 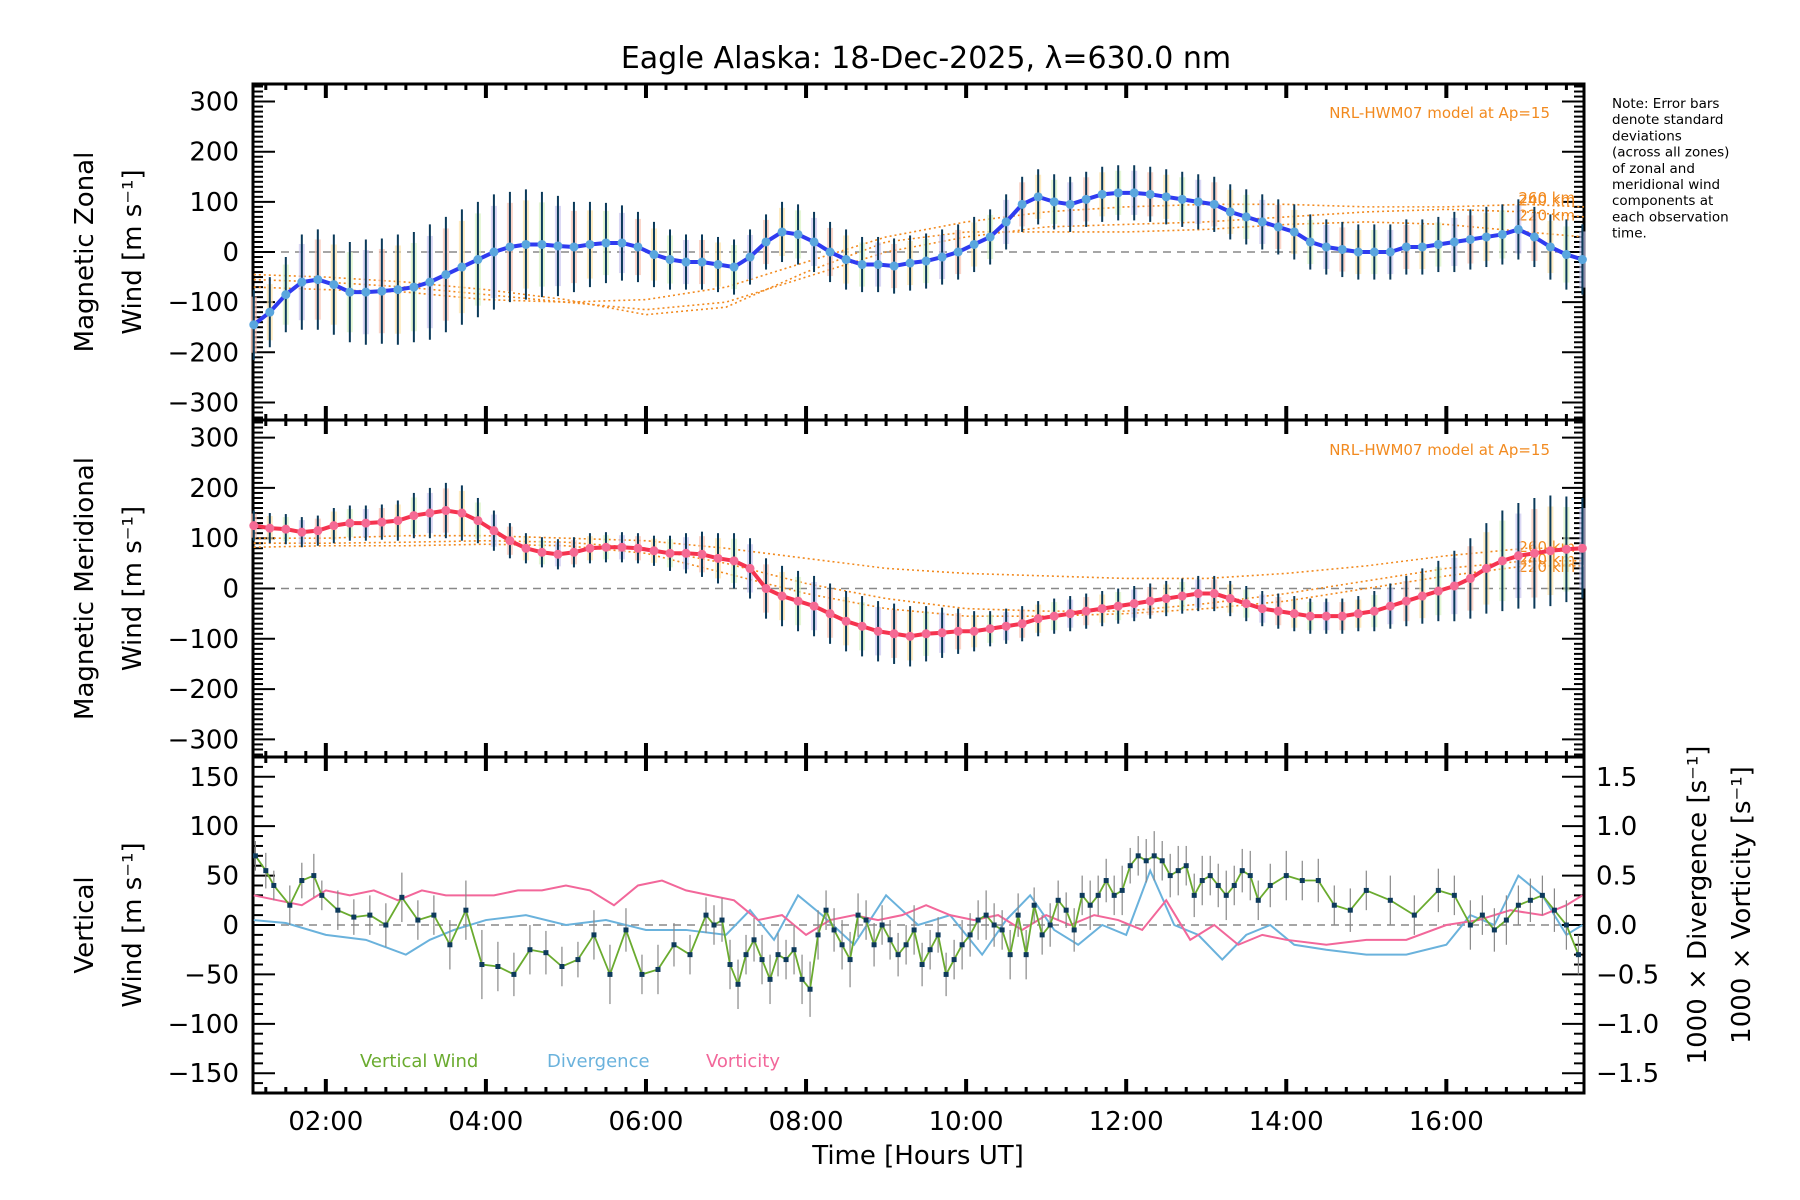 I want to click on x-tick-label: 02:00, so click(x=325, y=1122).